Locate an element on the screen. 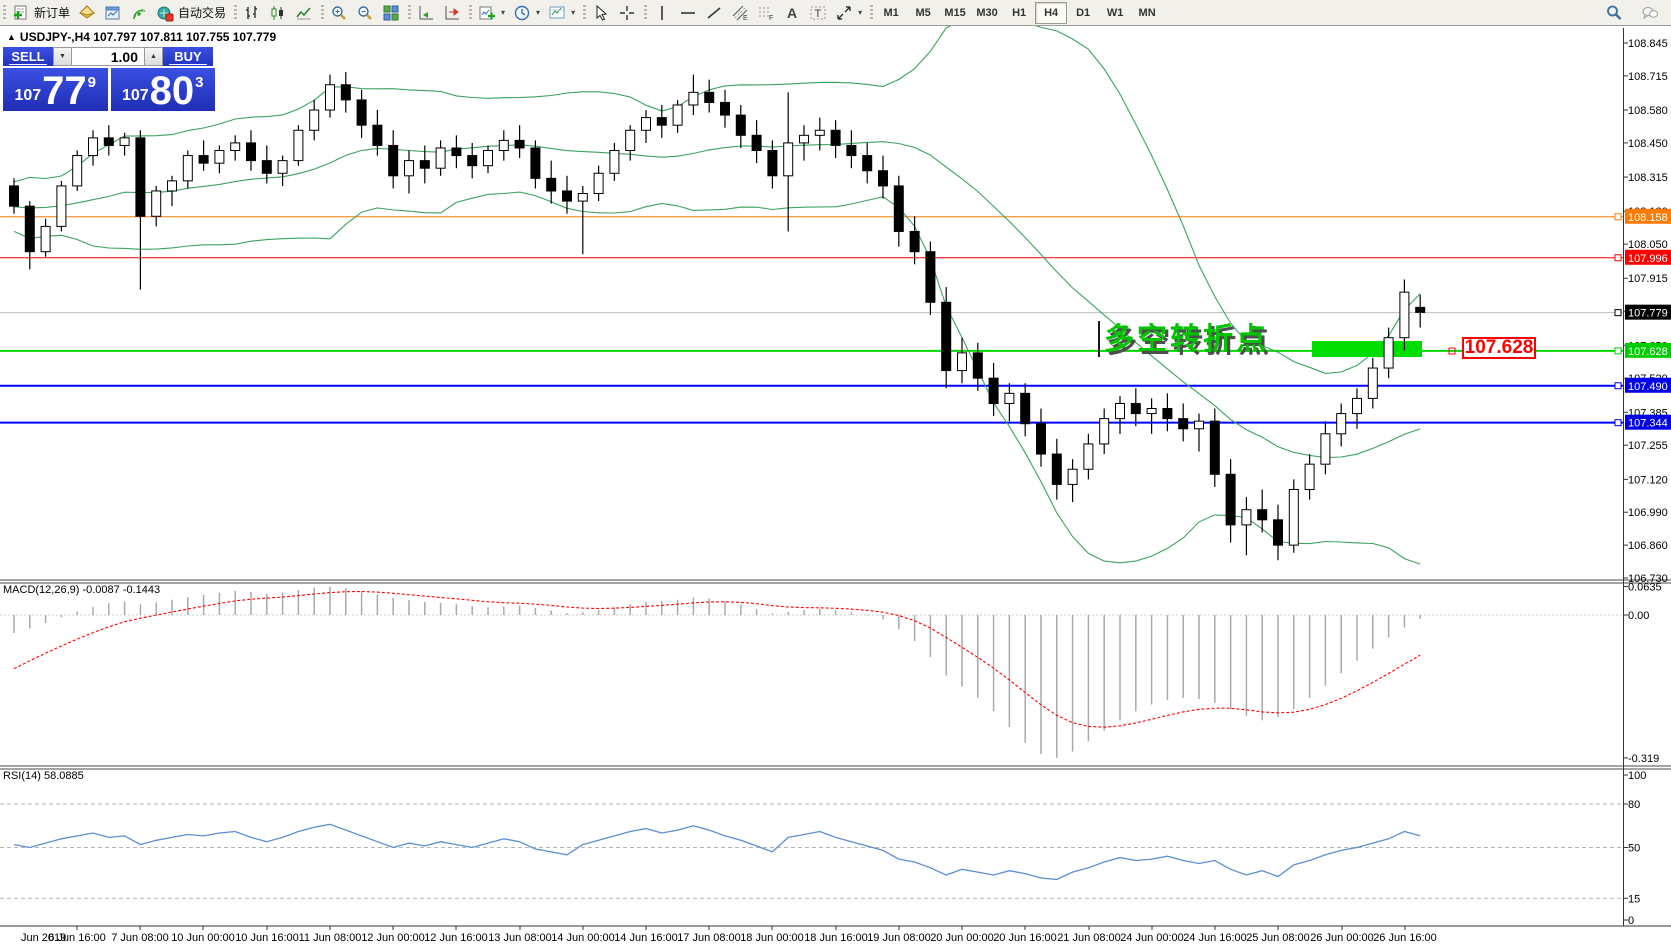 This screenshot has height=947, width=1671. candlestick-chart-button is located at coordinates (278, 13).